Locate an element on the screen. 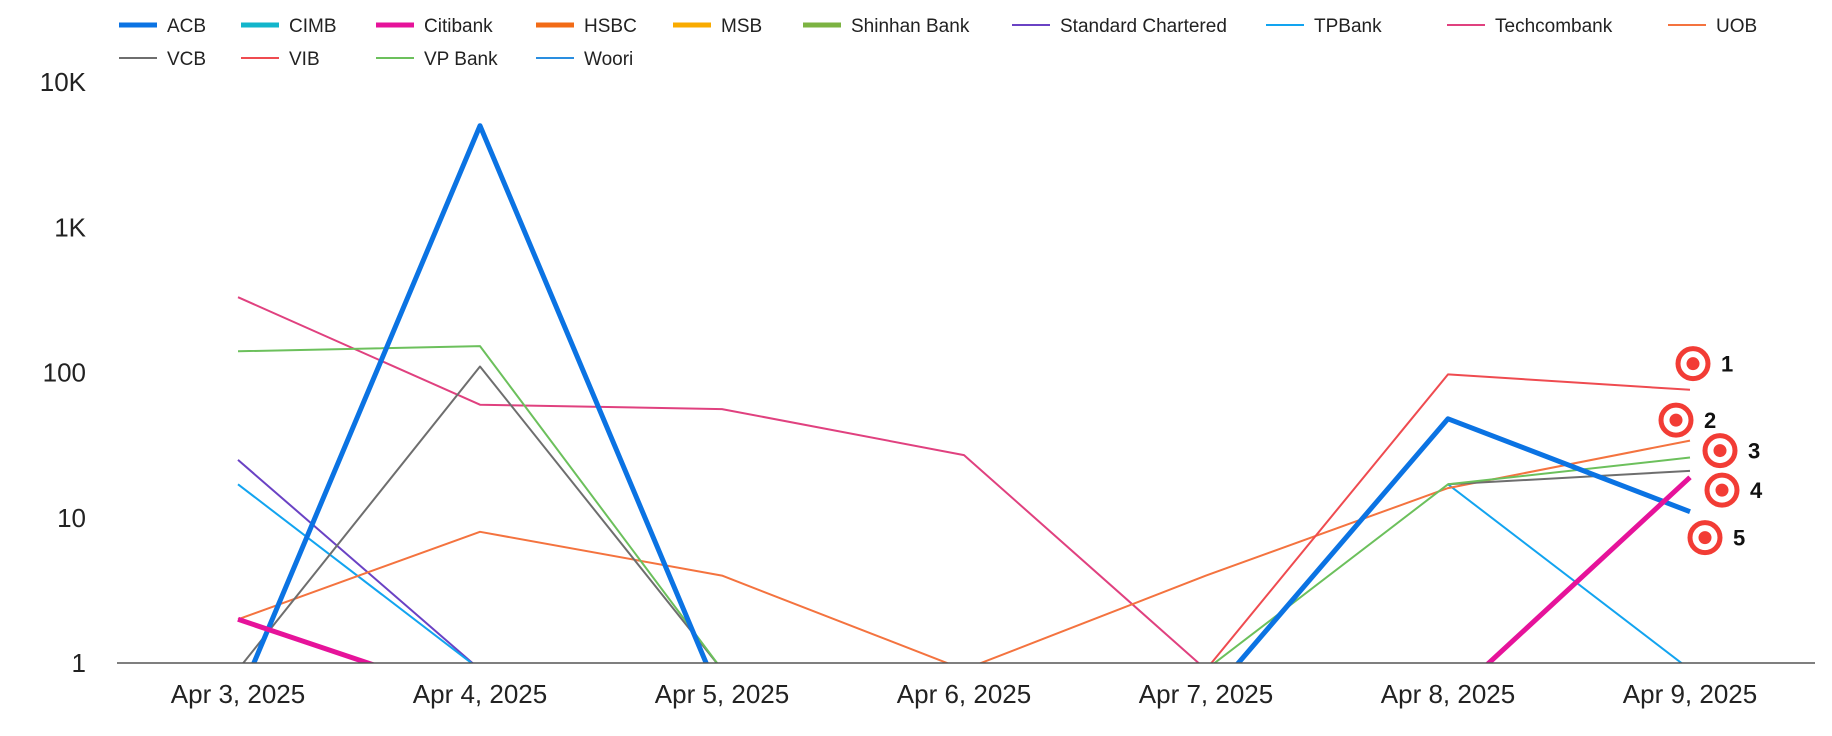 This screenshot has height=736, width=1832. x-tick-label: Apr 7, 2025 is located at coordinates (1206, 694).